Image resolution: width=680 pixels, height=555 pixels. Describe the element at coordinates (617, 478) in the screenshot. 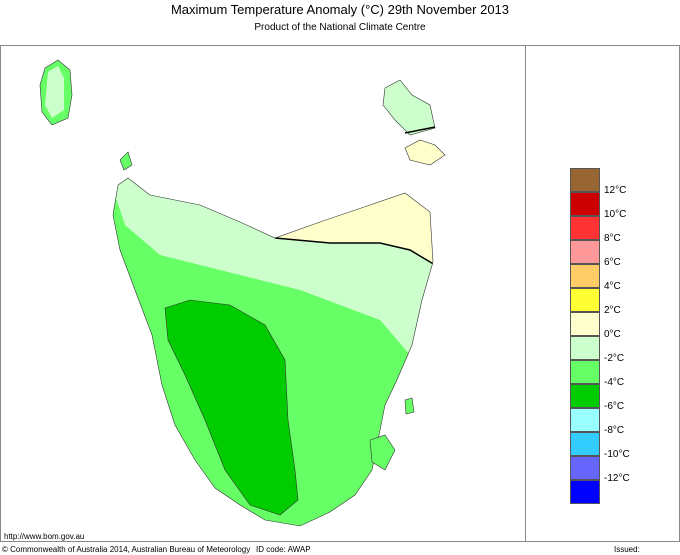

I see `legend-label: -12°C` at that location.